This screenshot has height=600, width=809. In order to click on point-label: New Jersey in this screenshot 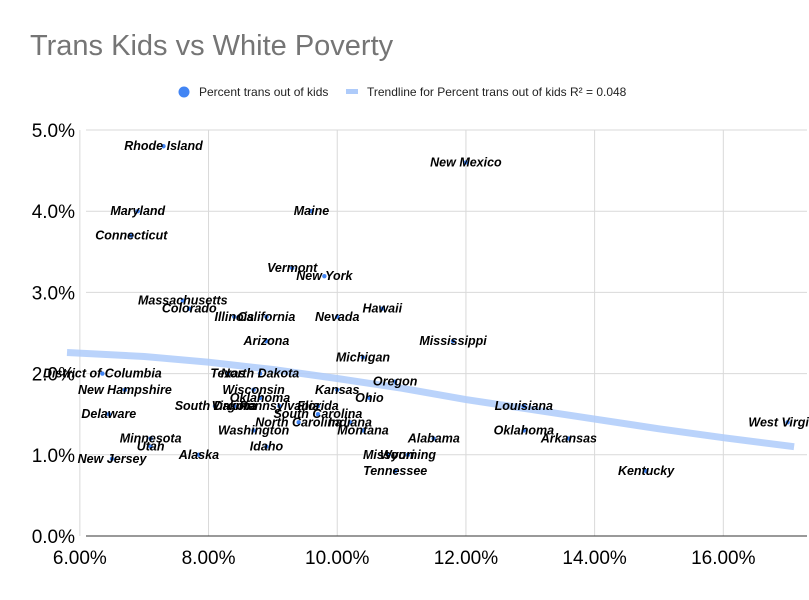, I will do `click(113, 459)`.